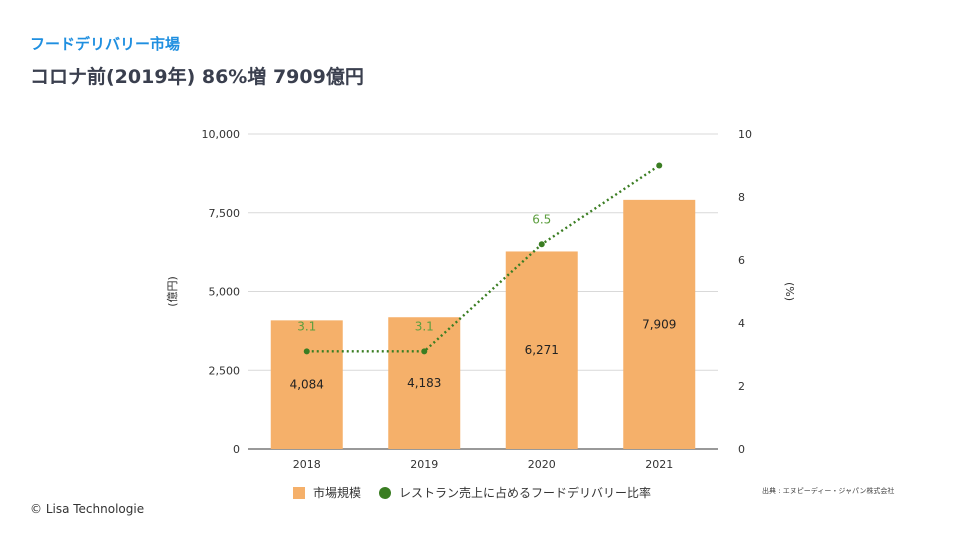 The image size is (960, 540). Describe the element at coordinates (741, 386) in the screenshot. I see `y2-tick-label: 2` at that location.